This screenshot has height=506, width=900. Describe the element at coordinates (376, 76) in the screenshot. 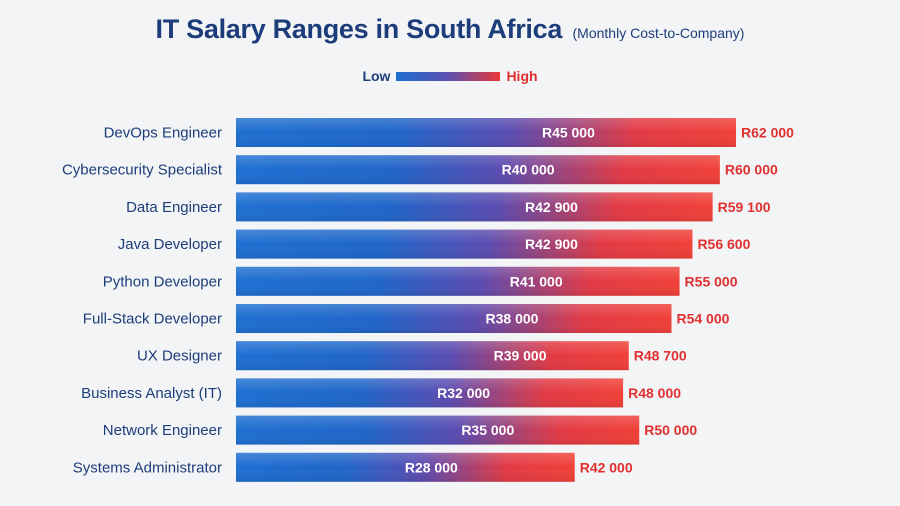

I see `legend-low-label: Low` at that location.